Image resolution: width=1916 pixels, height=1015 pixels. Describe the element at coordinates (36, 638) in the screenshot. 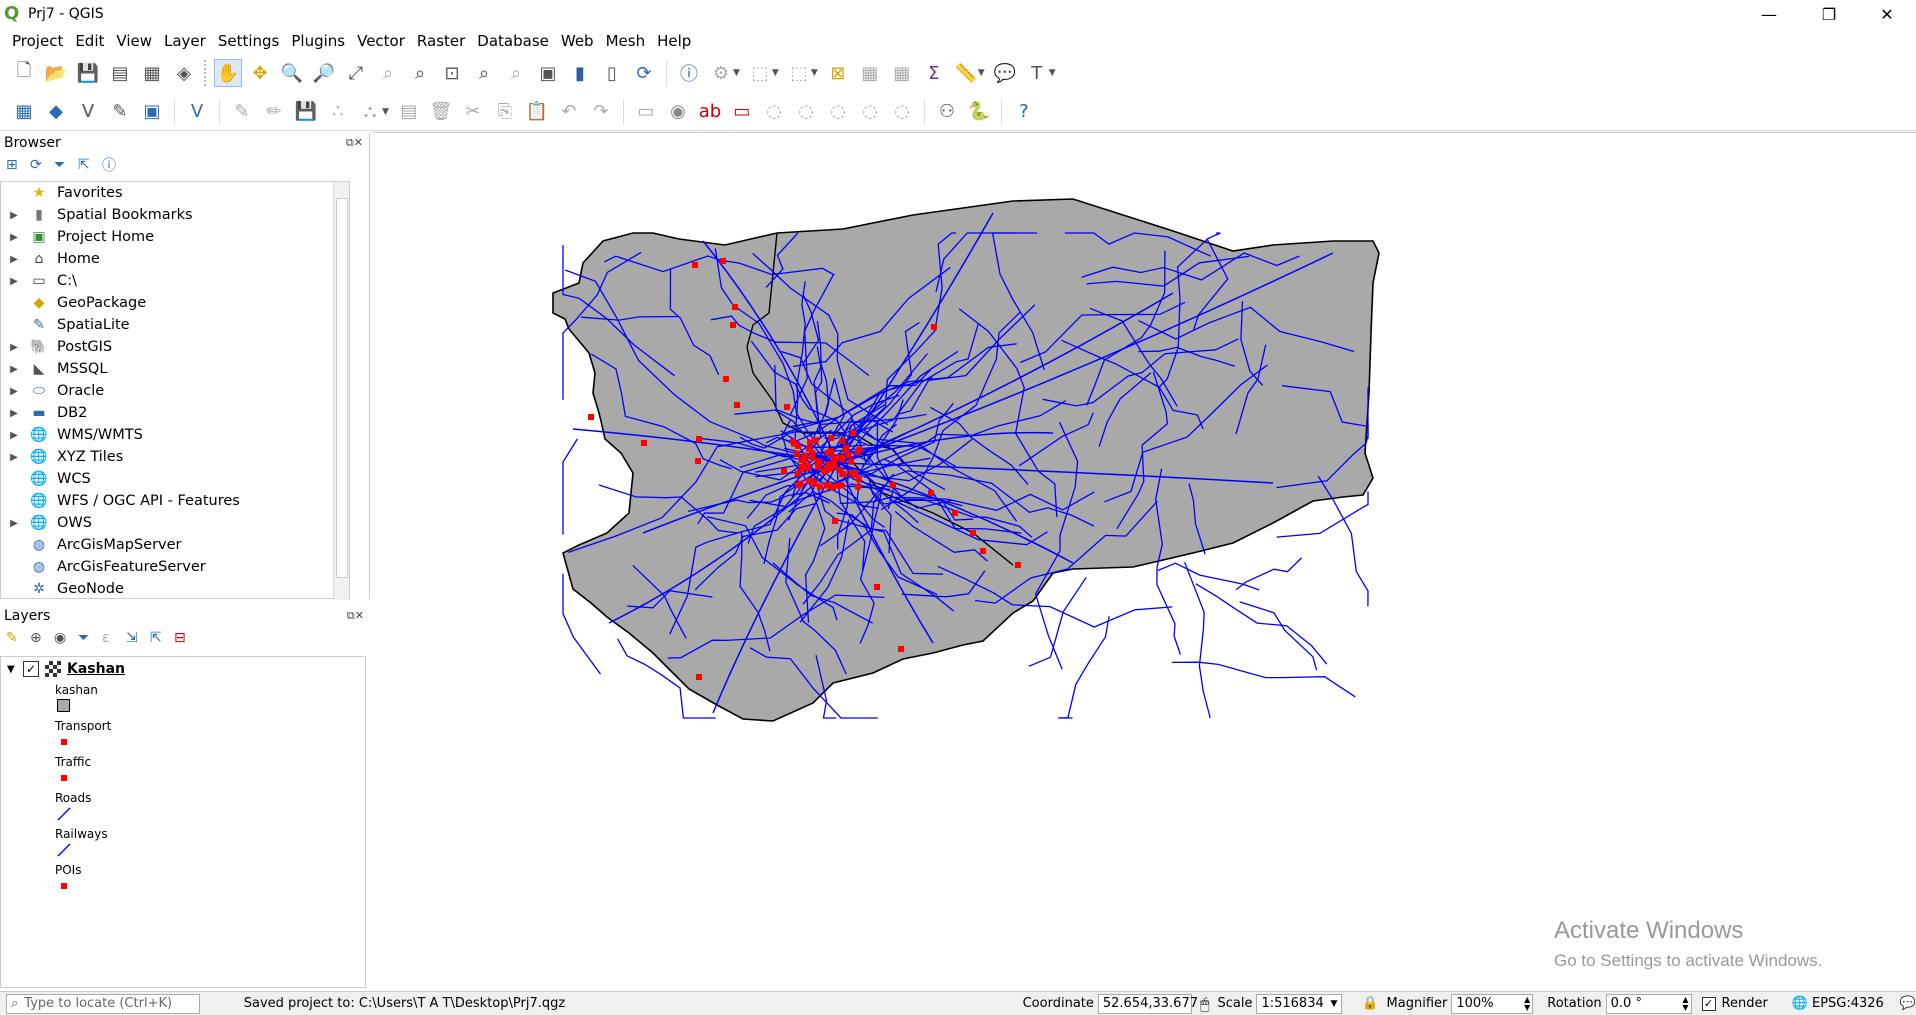

I see `add-group-icon: ⊕` at that location.